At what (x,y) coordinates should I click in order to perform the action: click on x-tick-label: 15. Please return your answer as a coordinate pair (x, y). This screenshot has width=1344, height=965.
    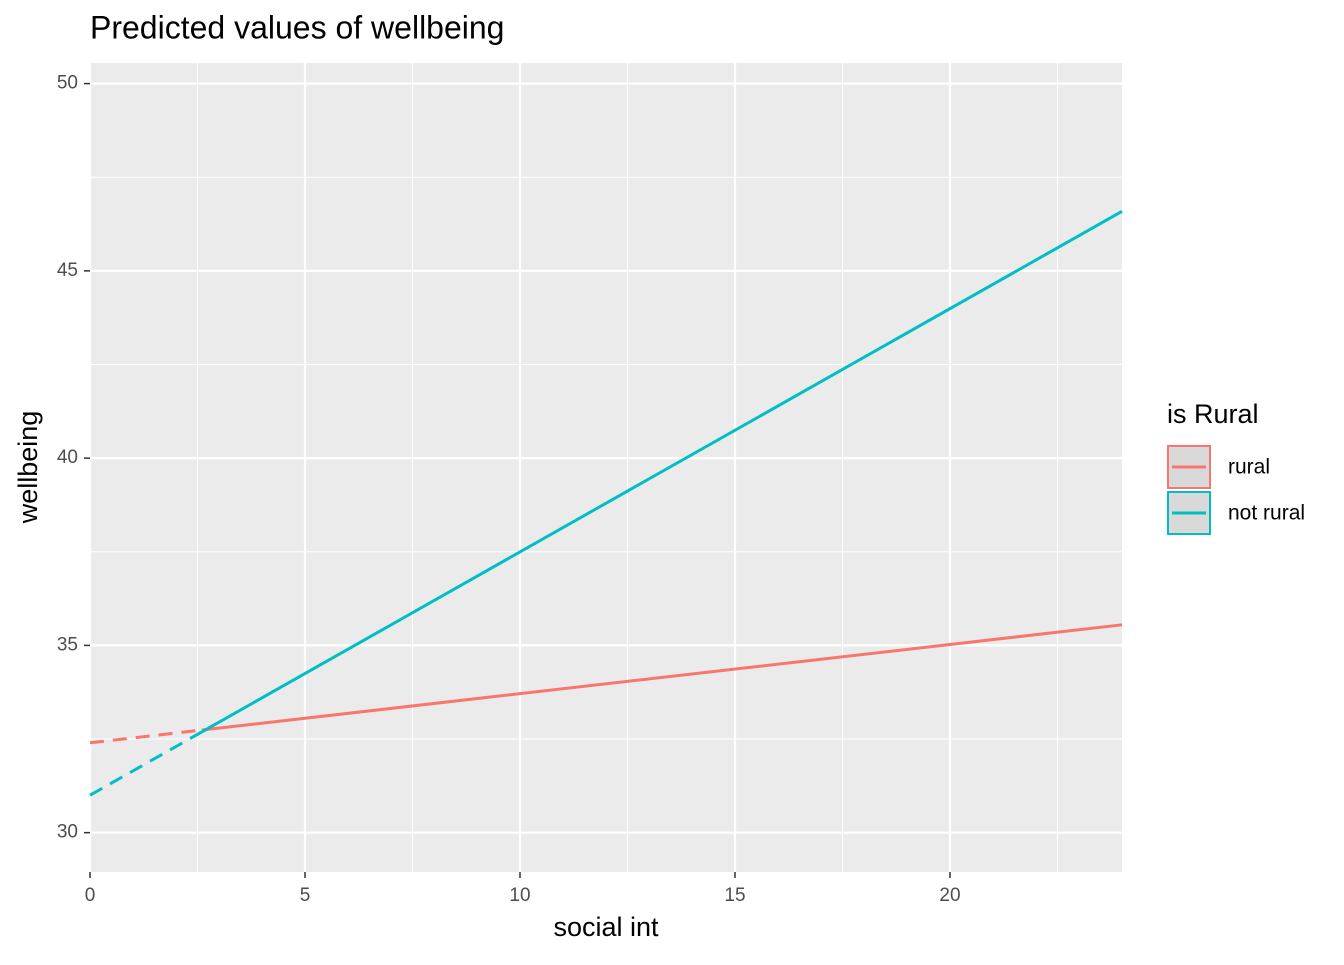
    Looking at the image, I should click on (734, 895).